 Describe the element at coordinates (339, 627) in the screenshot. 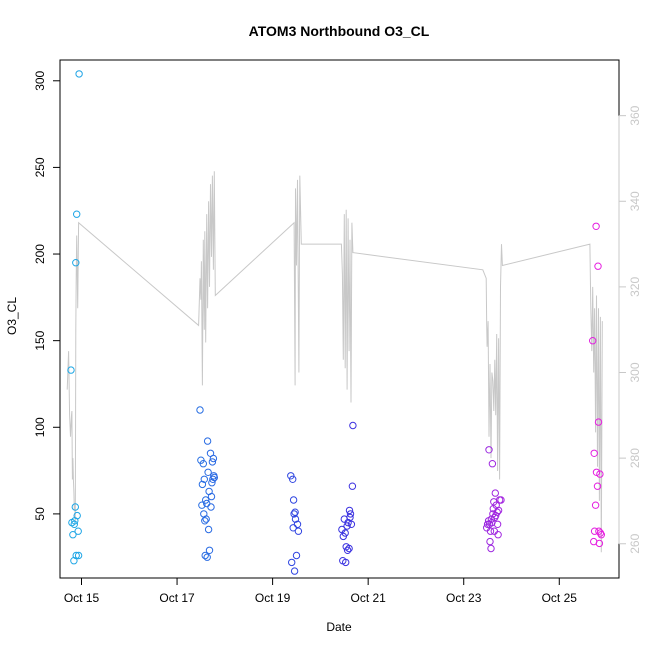

I see `x-axis-label: Date` at that location.